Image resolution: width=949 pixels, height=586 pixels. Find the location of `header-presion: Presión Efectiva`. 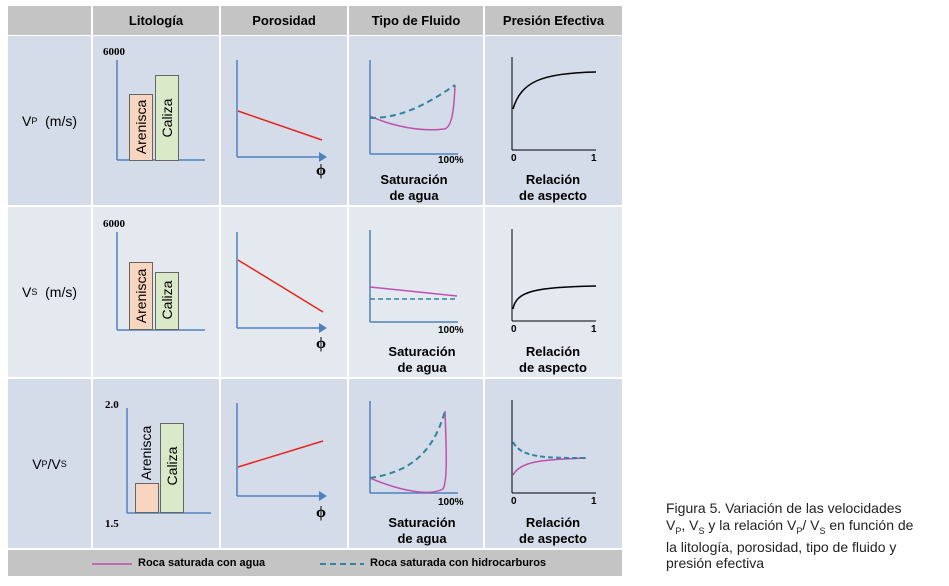

header-presion: Presión Efectiva is located at coordinates (553, 20).